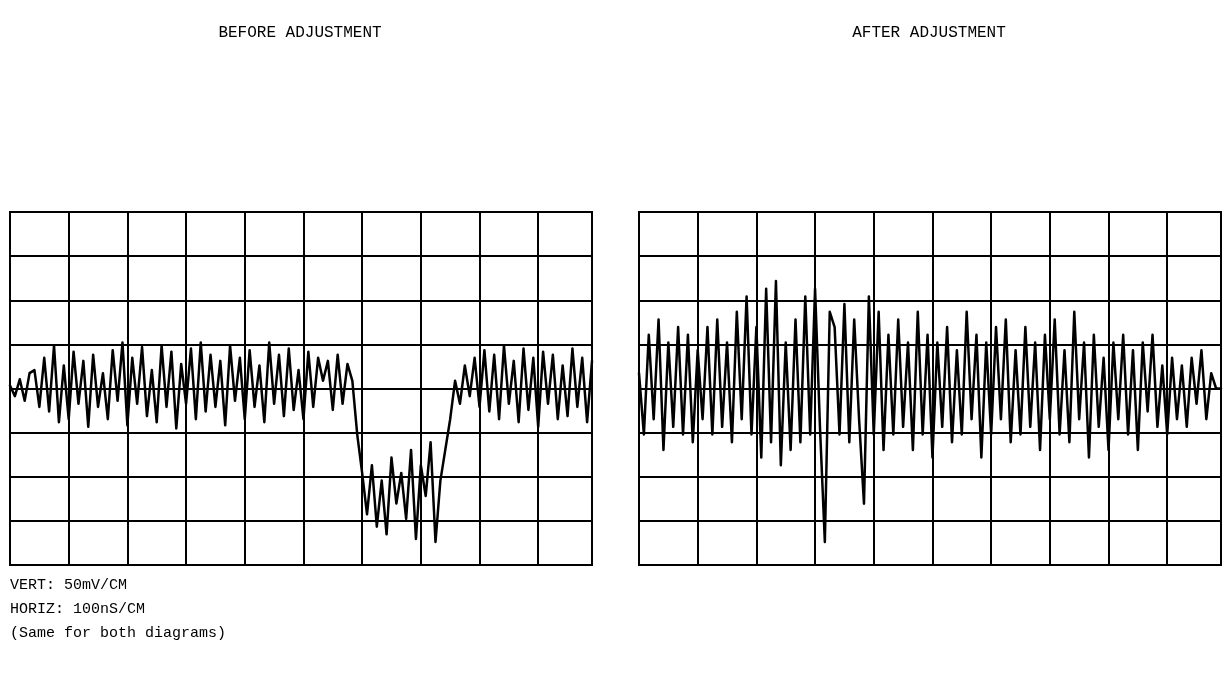 The width and height of the screenshot is (1229, 677). I want to click on text: VERT: 50mV/CM, so click(69, 586).